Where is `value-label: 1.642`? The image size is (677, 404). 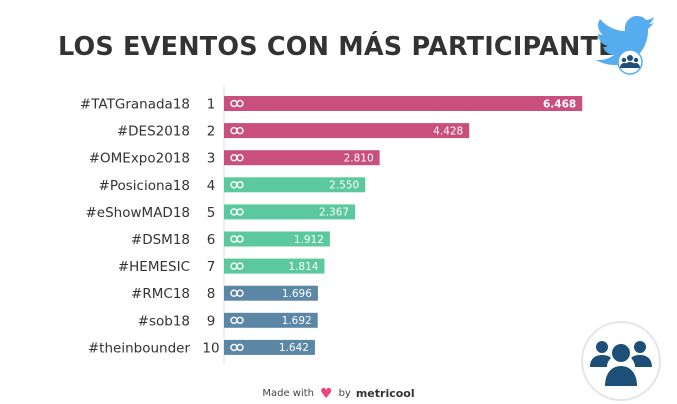
value-label: 1.642 is located at coordinates (294, 348).